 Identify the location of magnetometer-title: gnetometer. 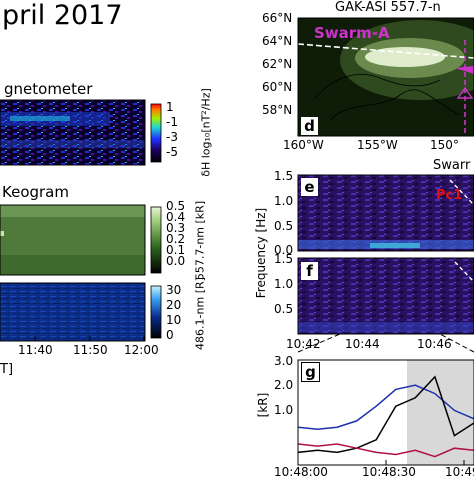
(48, 89).